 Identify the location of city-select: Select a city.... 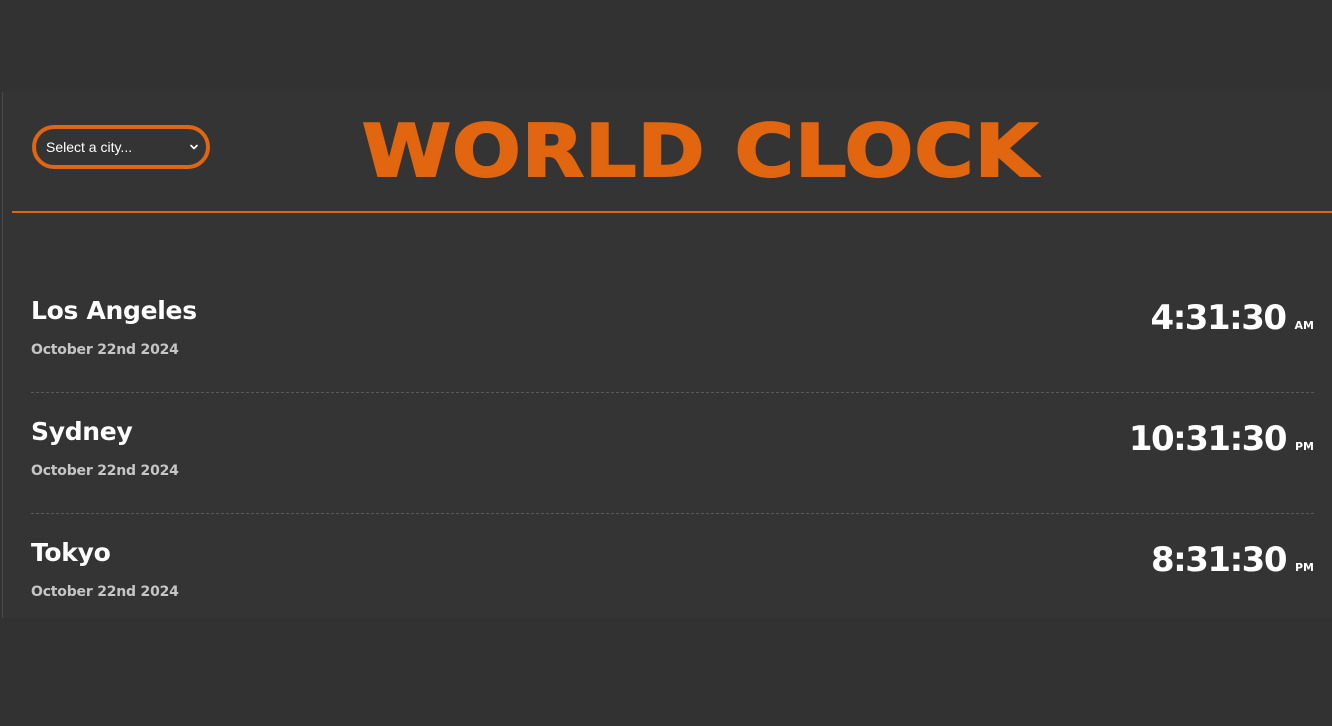
(121, 147).